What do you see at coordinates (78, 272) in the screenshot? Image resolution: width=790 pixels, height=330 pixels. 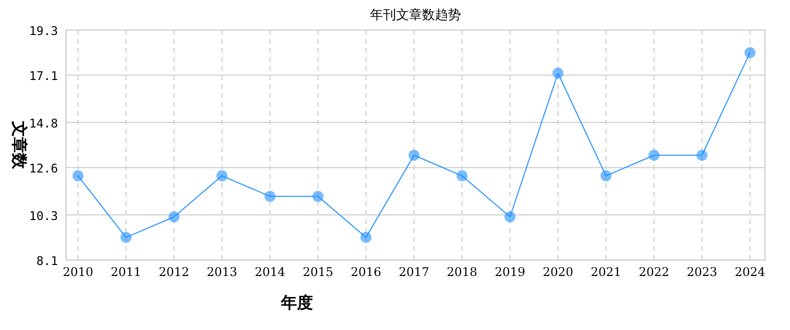 I see `x-tick-label: 2010` at bounding box center [78, 272].